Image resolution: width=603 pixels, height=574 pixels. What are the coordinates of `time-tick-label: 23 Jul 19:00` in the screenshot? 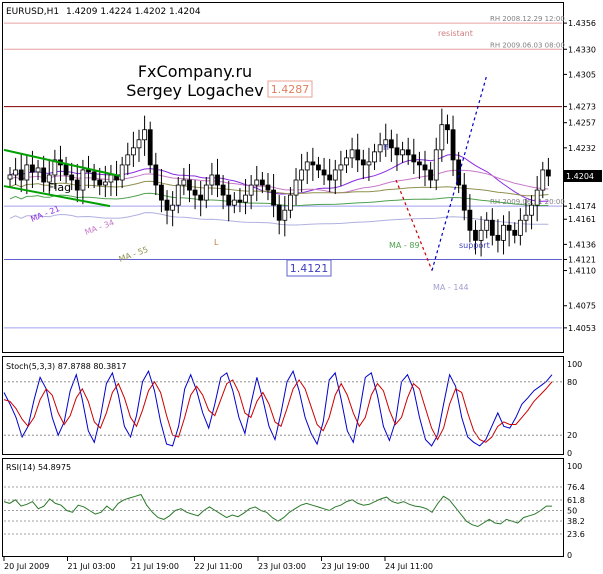 It's located at (346, 566).